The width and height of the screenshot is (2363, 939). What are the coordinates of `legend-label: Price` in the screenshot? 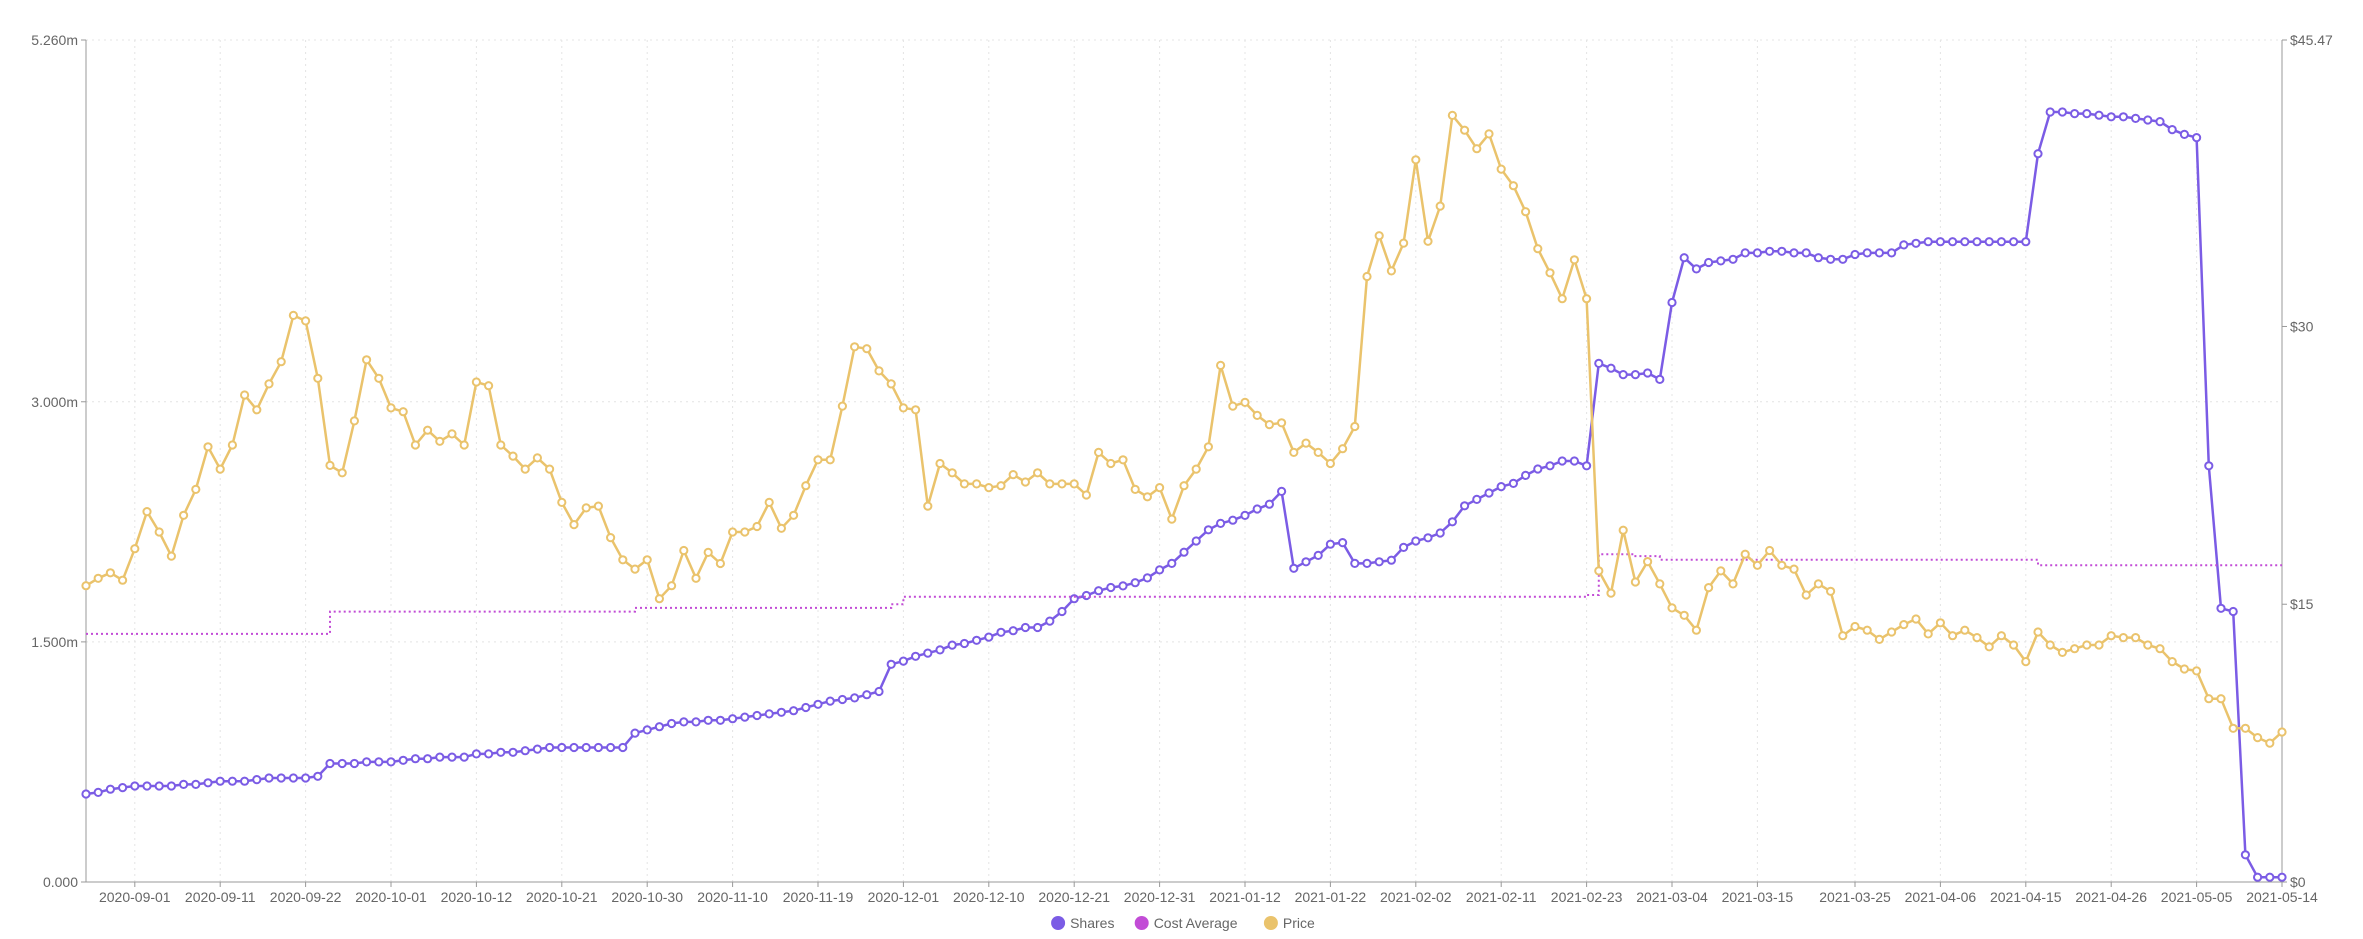 It's located at (1299, 923).